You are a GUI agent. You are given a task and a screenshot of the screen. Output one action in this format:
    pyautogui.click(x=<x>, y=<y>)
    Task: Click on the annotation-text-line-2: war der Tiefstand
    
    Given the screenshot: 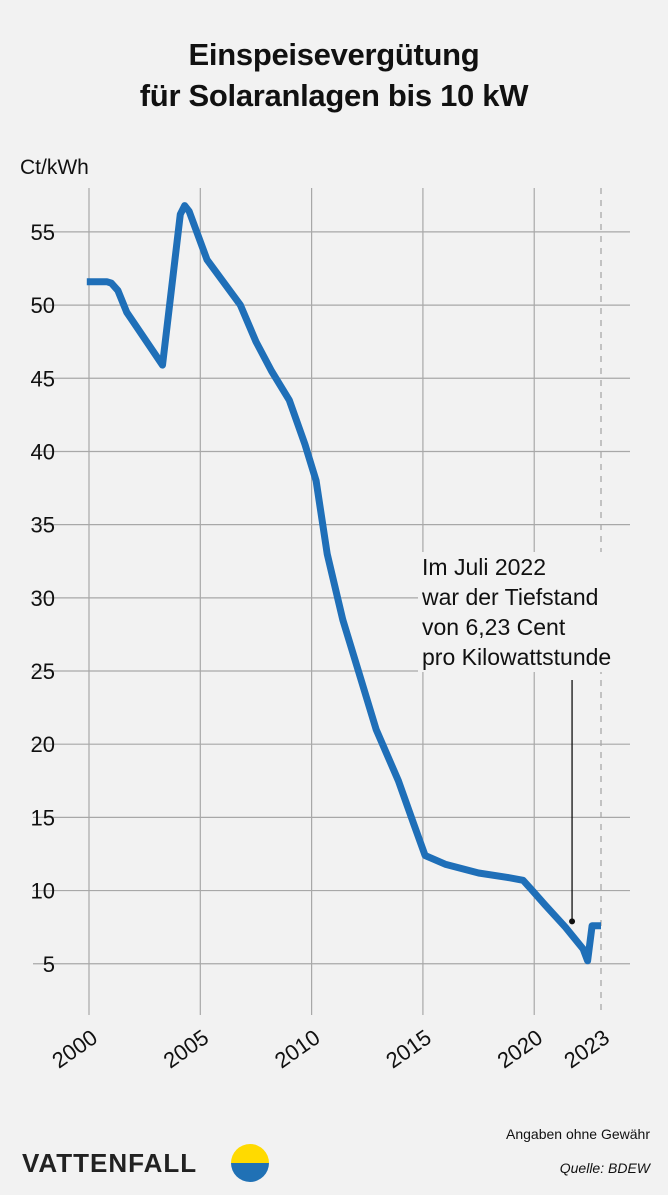 What is the action you would take?
    pyautogui.click(x=509, y=597)
    